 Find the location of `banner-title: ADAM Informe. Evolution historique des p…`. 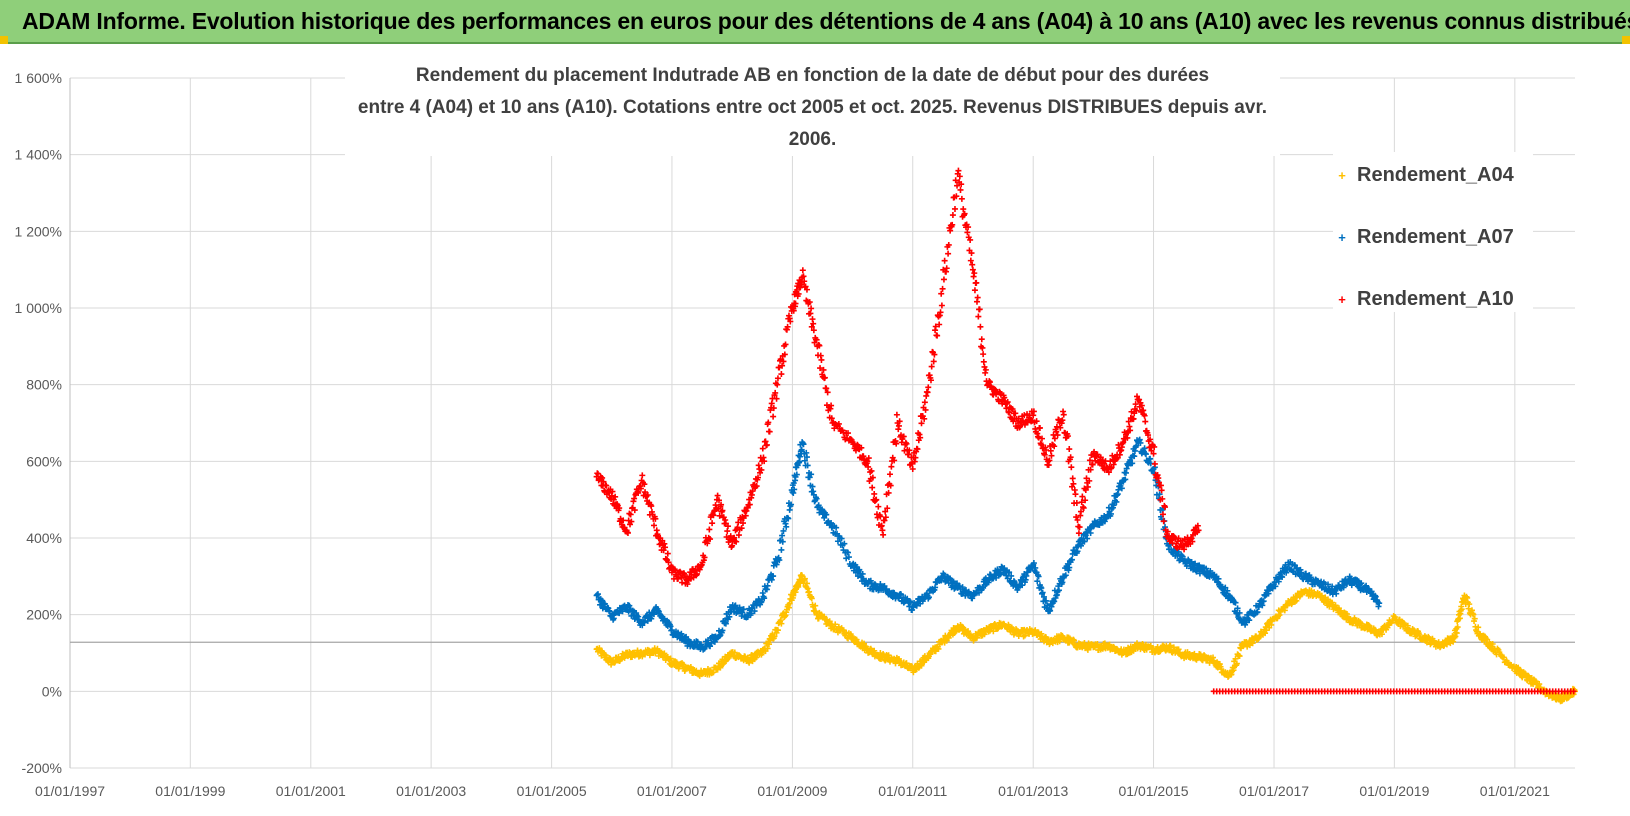

banner-title: ADAM Informe. Evolution historique des p… is located at coordinates (826, 20).